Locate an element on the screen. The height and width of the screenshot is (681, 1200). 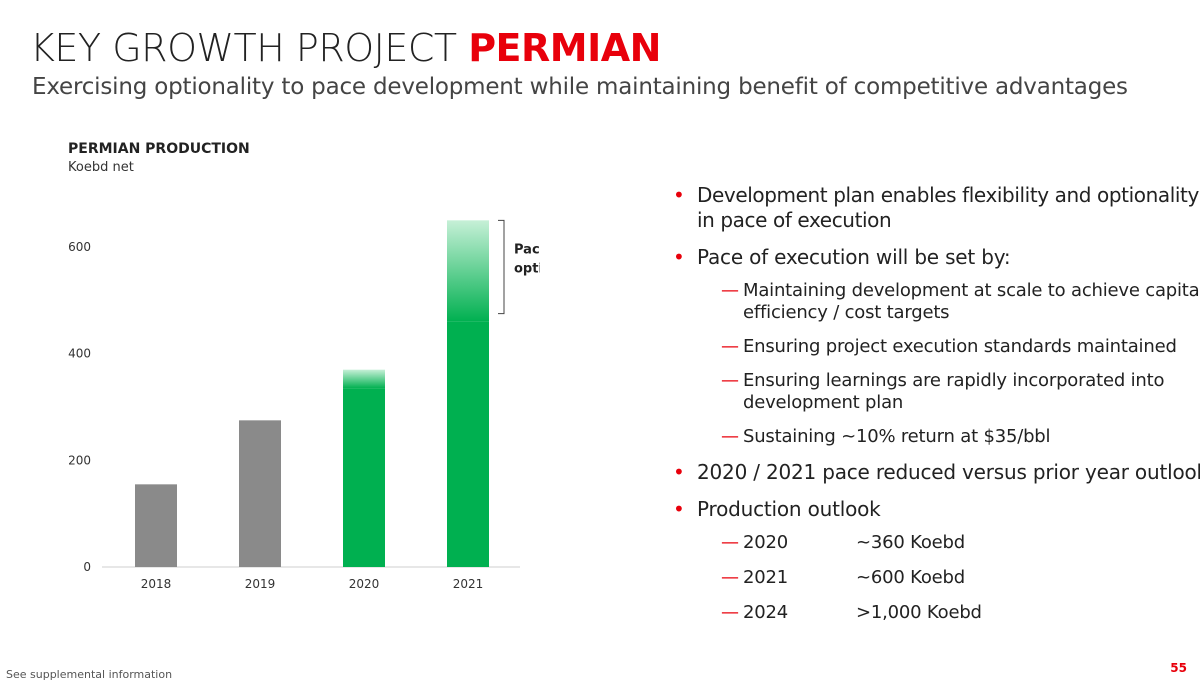
pace-annotation: Pace optionality is located at coordinates (519, 267).